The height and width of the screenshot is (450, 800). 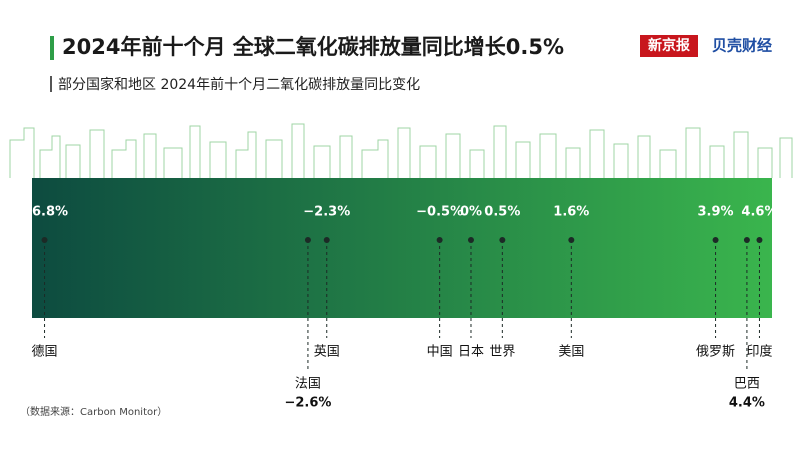 What do you see at coordinates (401, 150) in the screenshot?
I see `skyline` at bounding box center [401, 150].